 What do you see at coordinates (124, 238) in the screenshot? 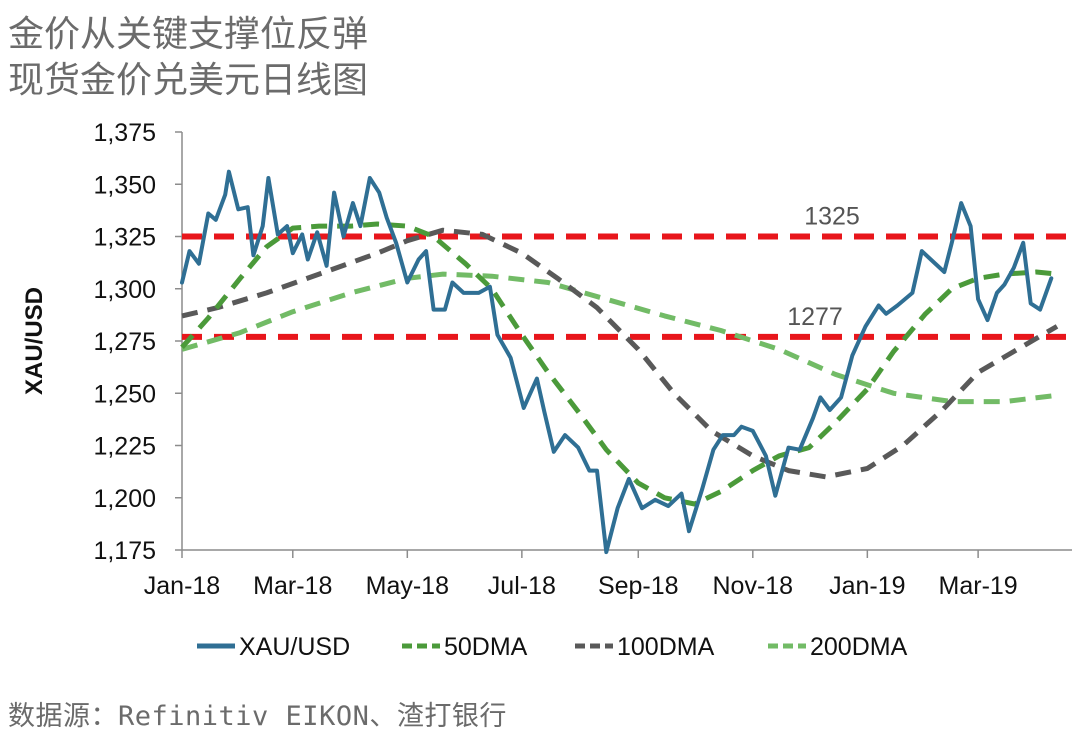
I see `y-tick-label: 1,325` at bounding box center [124, 238].